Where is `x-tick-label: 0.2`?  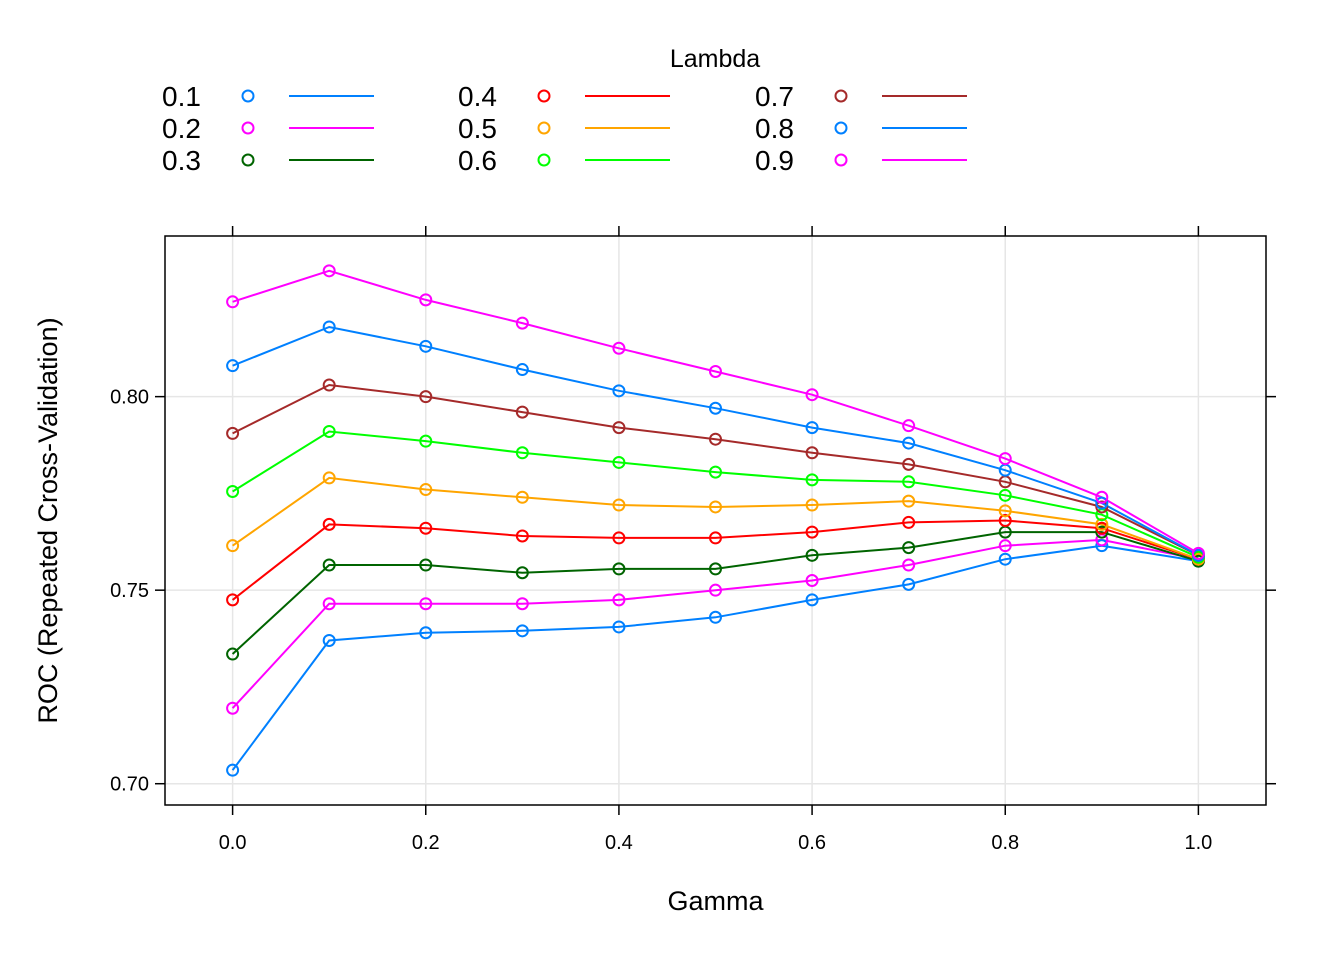
x-tick-label: 0.2 is located at coordinates (426, 843).